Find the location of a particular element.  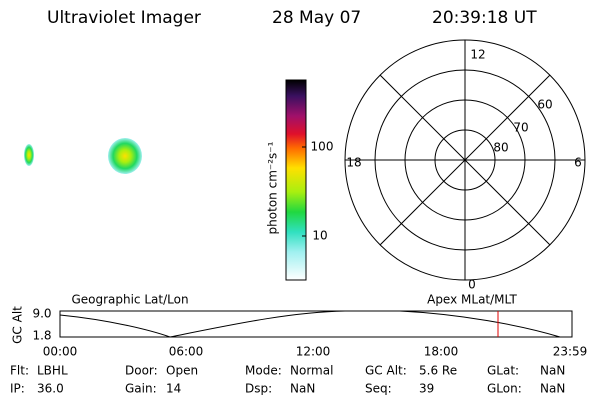

time: 20:39:18 UT is located at coordinates (484, 18).